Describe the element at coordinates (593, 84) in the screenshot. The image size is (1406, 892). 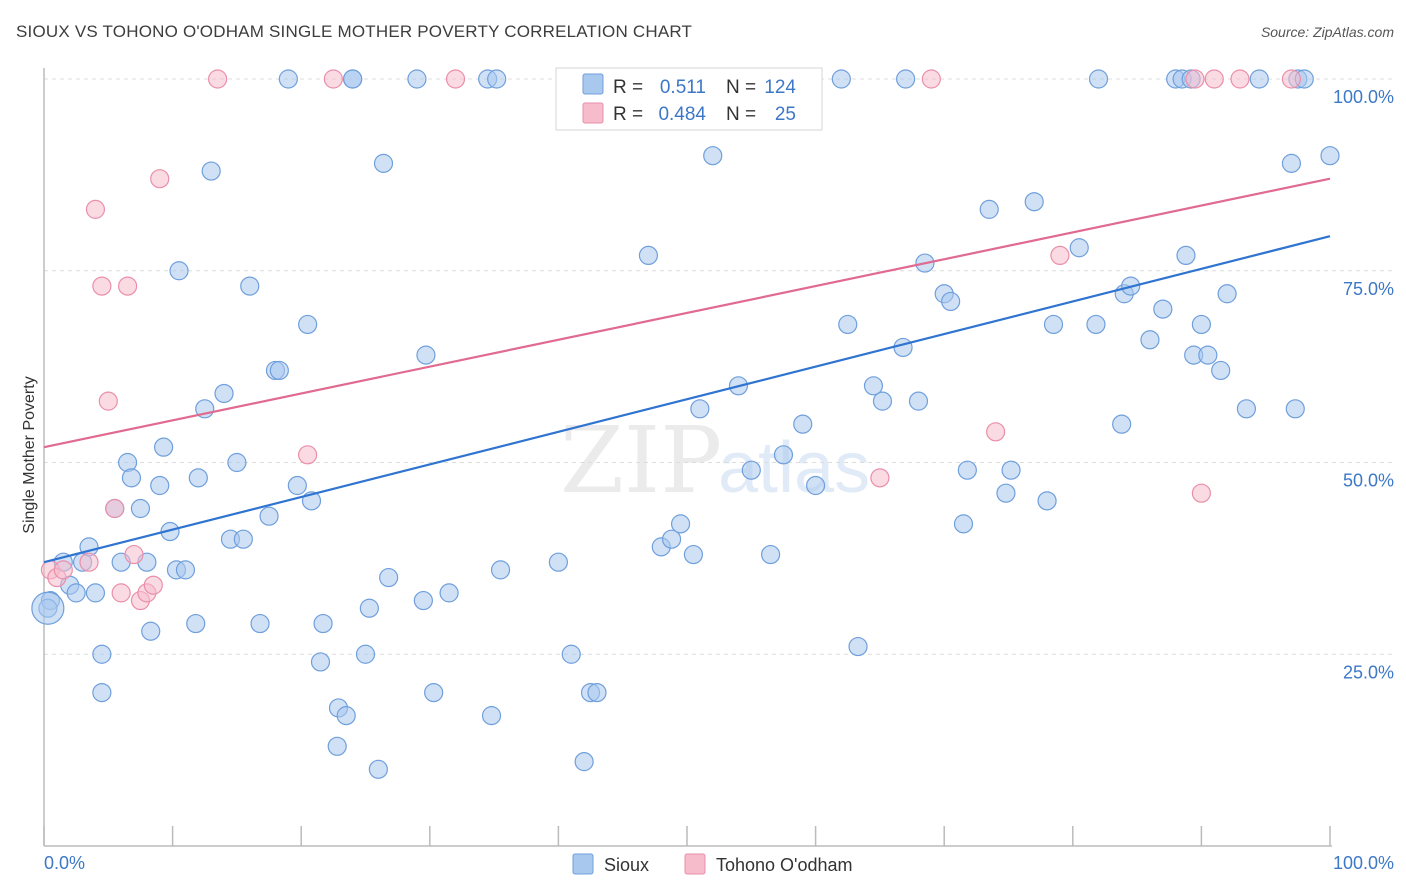
I see `stats-legend-swatch-sioux` at that location.